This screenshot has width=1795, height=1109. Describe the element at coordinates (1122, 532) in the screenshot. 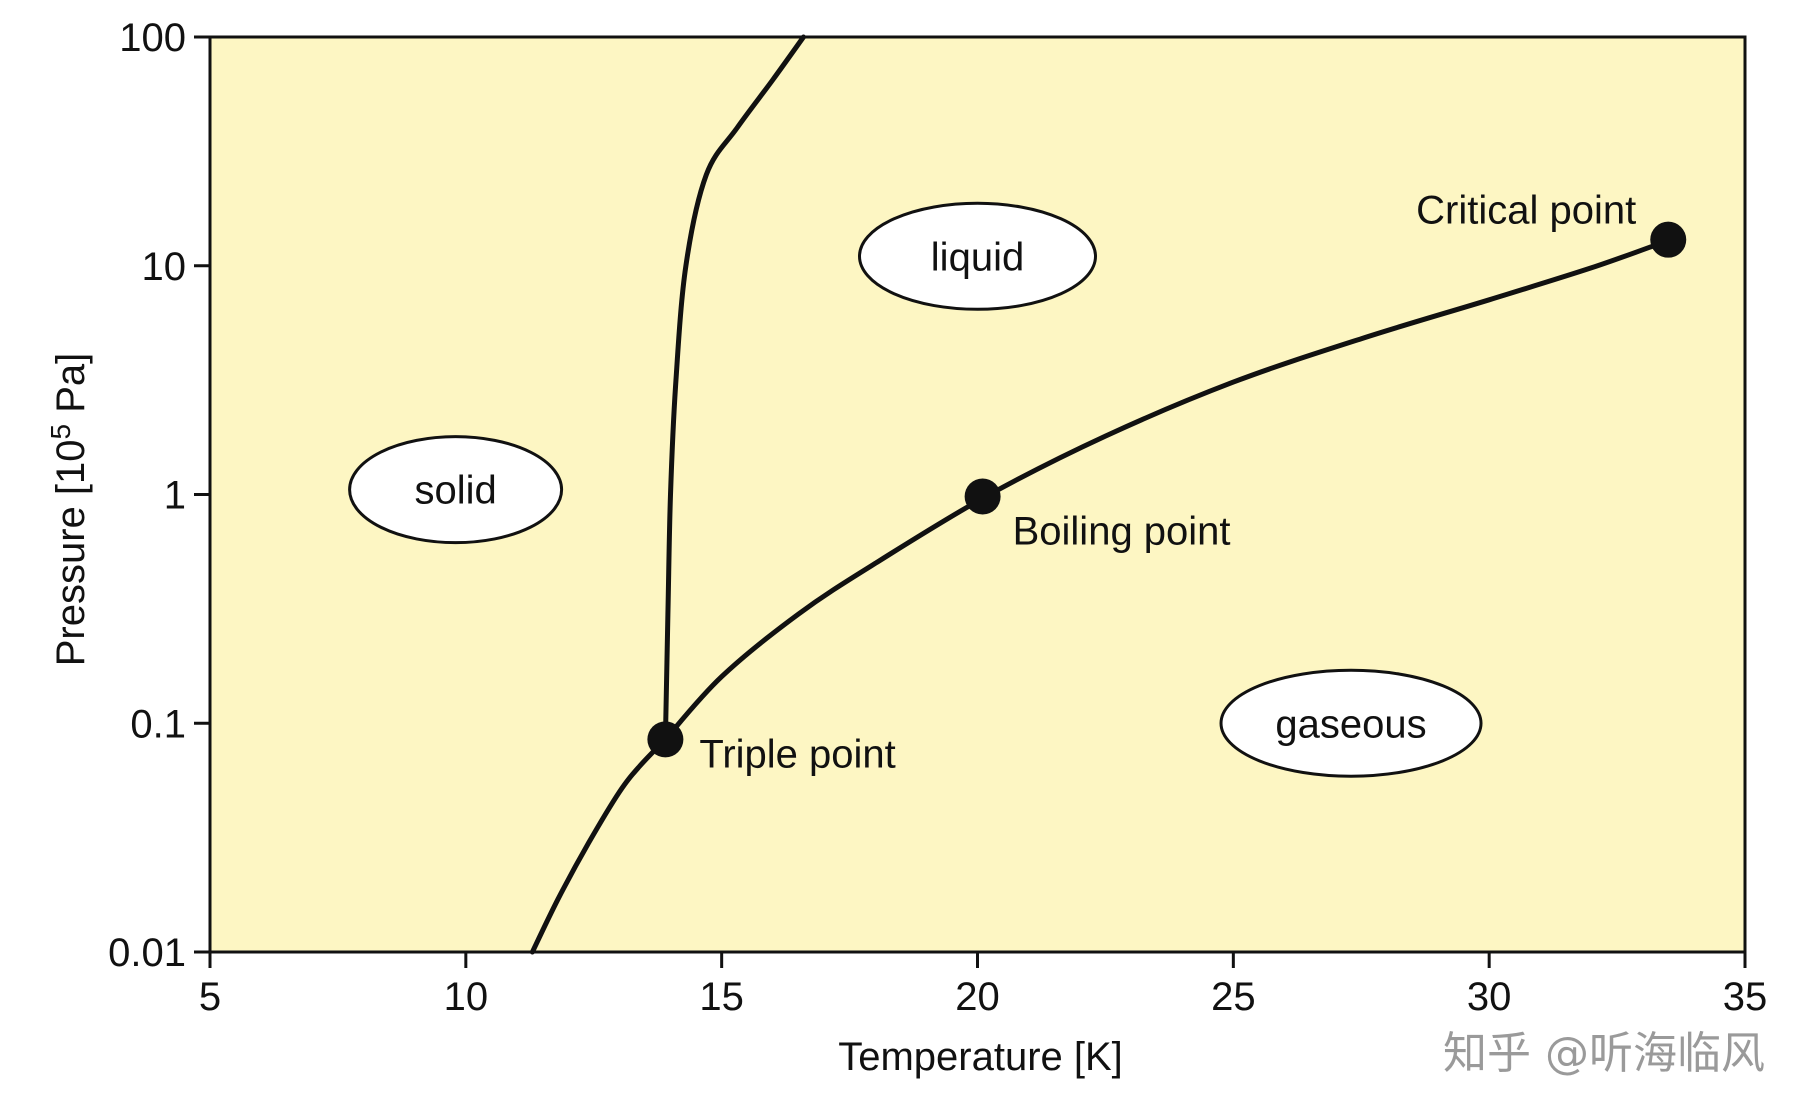

I see `boiling-point-label: Boiling point` at that location.